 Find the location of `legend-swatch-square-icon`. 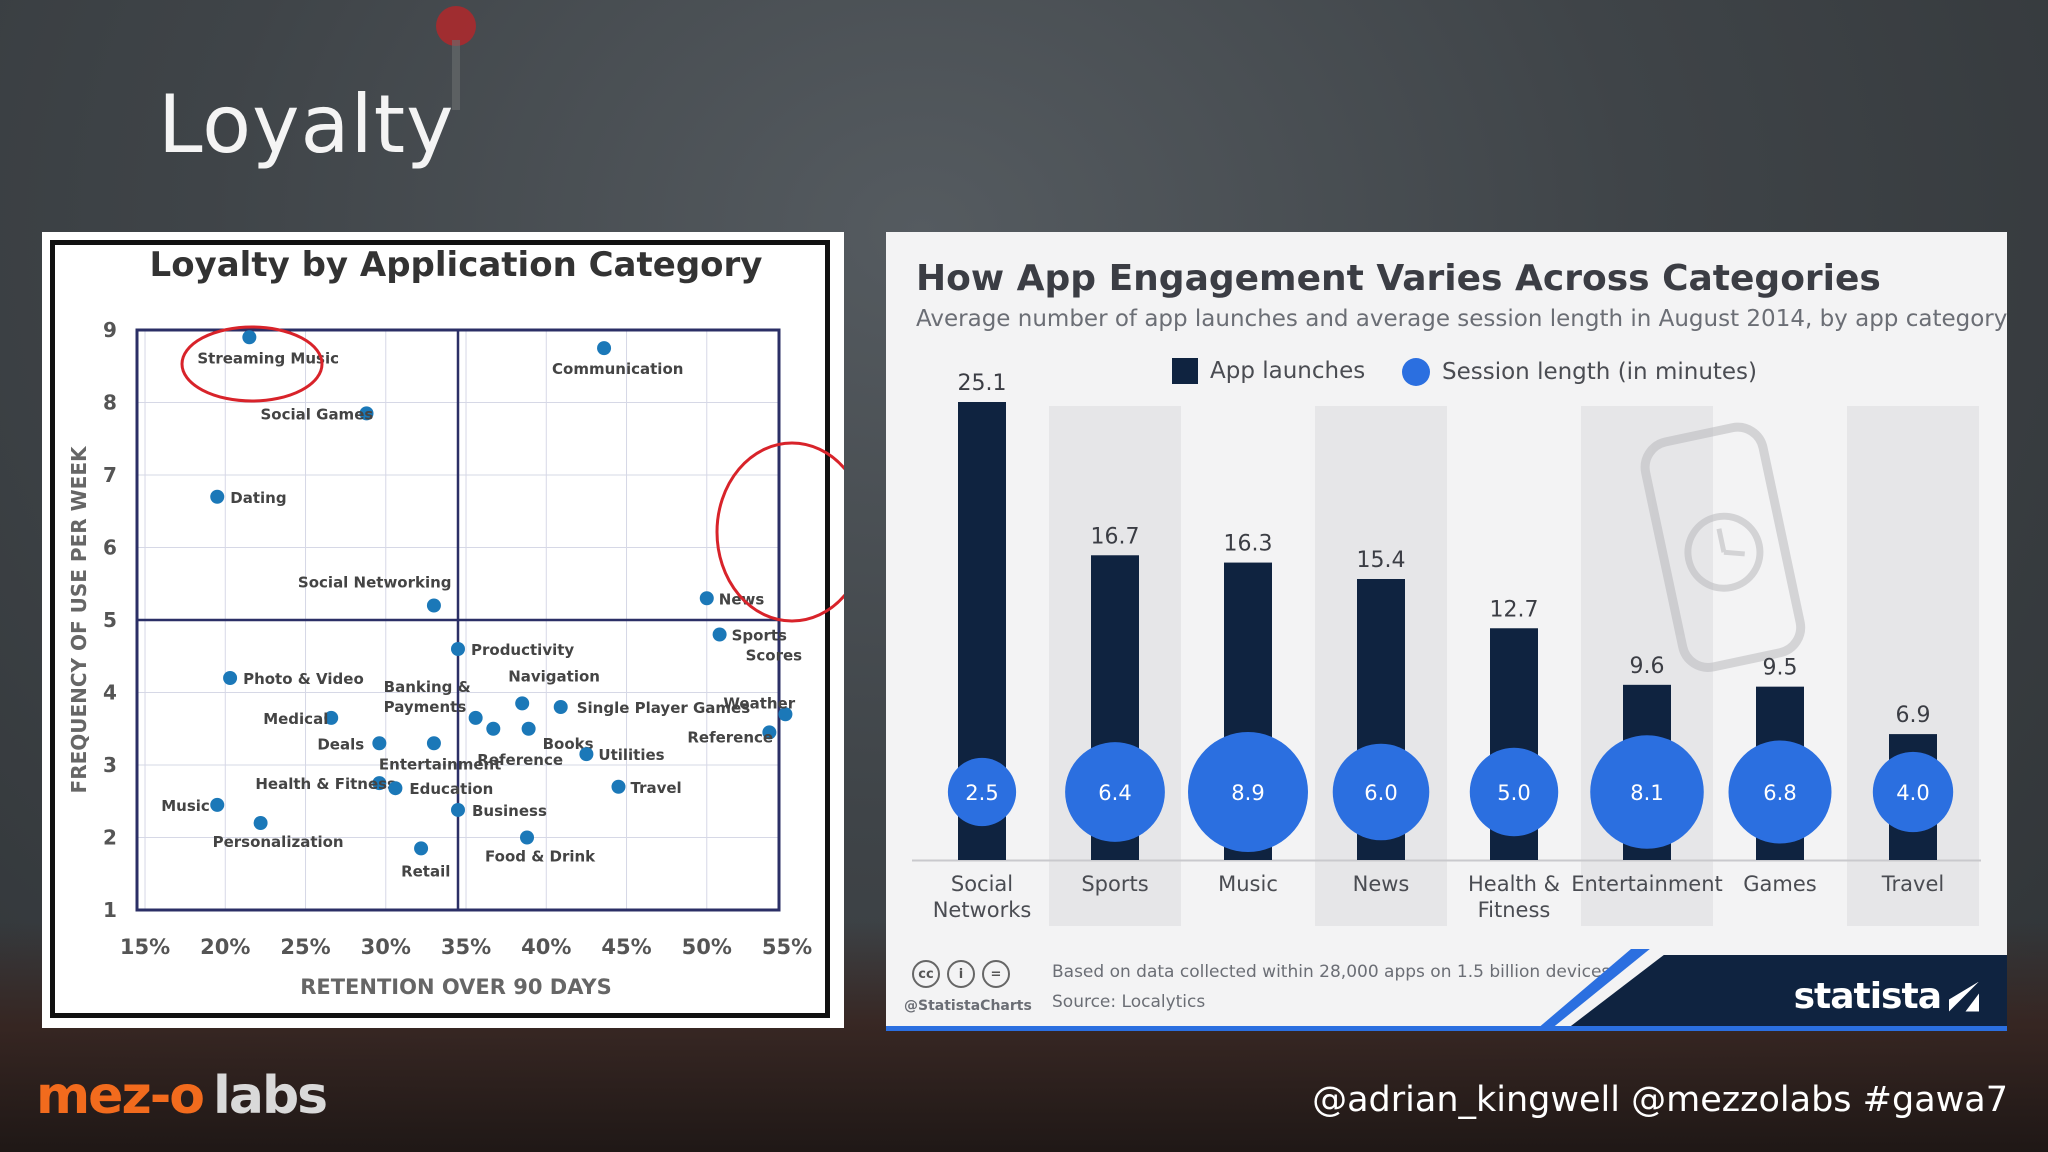

legend-swatch-square-icon is located at coordinates (1185, 371).